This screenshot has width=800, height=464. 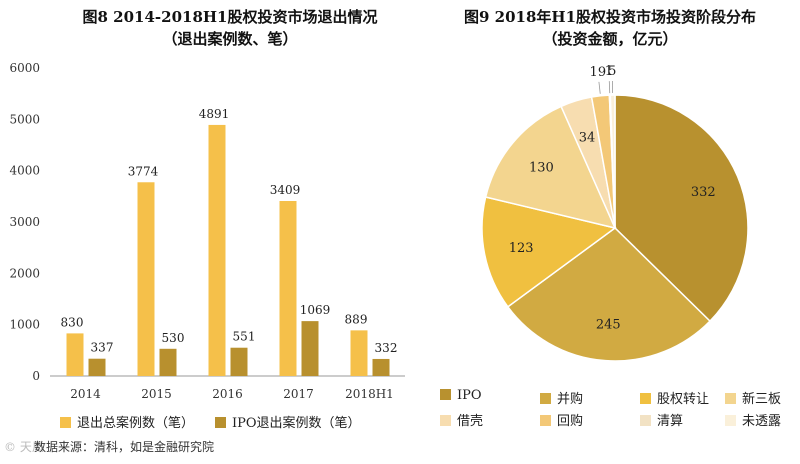 I want to click on bar-legend-item-total: 退出总案例数（笔）, so click(x=127, y=421).